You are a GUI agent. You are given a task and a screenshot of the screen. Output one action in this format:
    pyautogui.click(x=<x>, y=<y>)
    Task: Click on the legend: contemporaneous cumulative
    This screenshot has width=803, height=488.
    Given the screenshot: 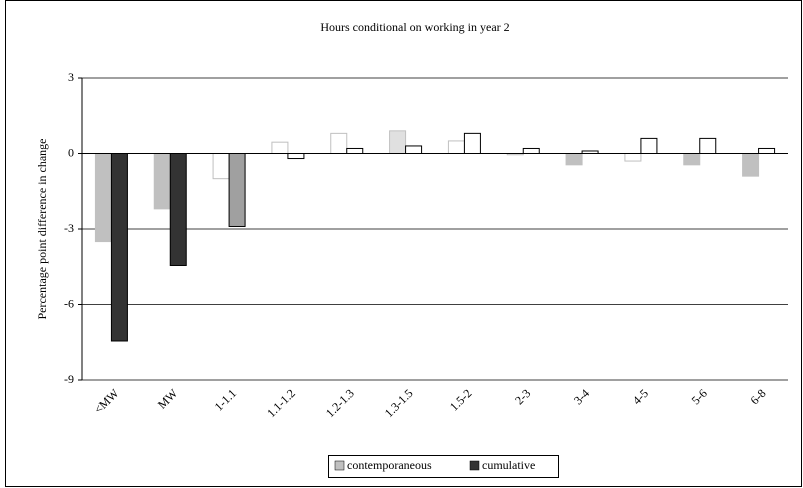 What is the action you would take?
    pyautogui.click(x=443, y=466)
    